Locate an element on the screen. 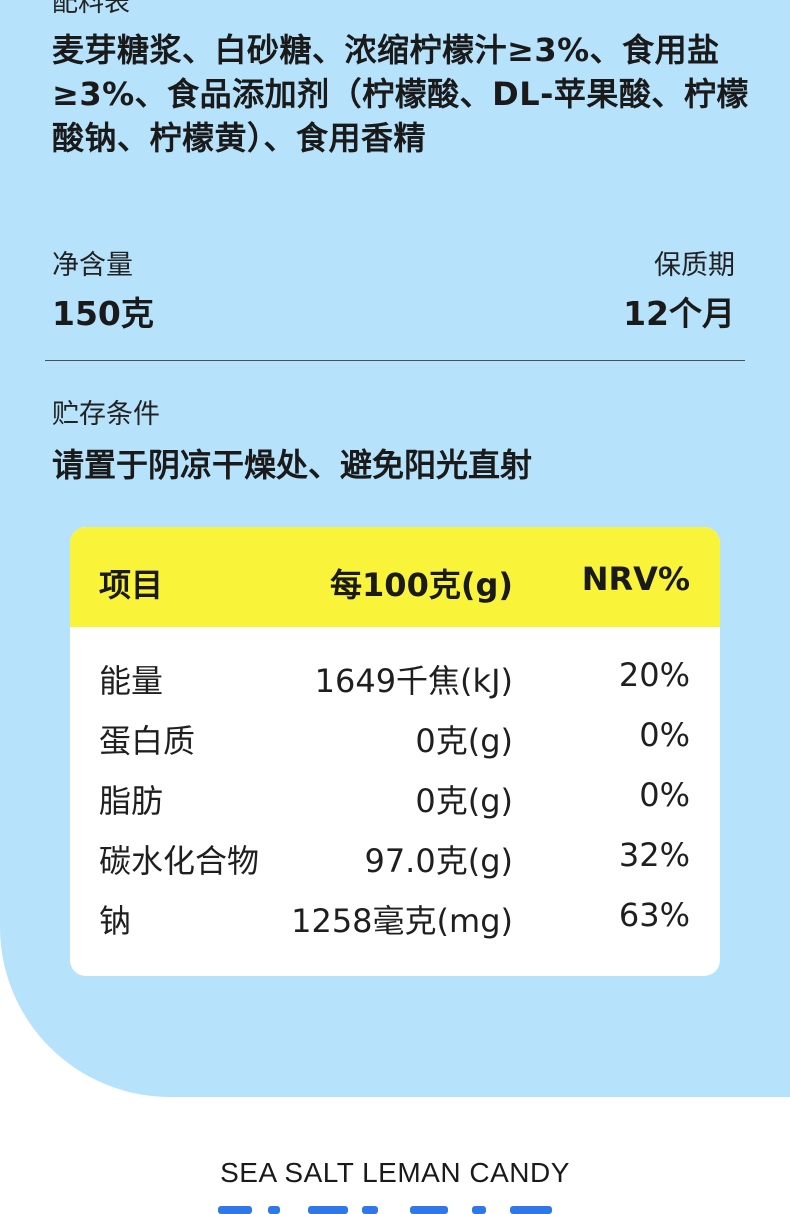 Image resolution: width=790 pixels, height=1214 pixels. divider is located at coordinates (395, 360).